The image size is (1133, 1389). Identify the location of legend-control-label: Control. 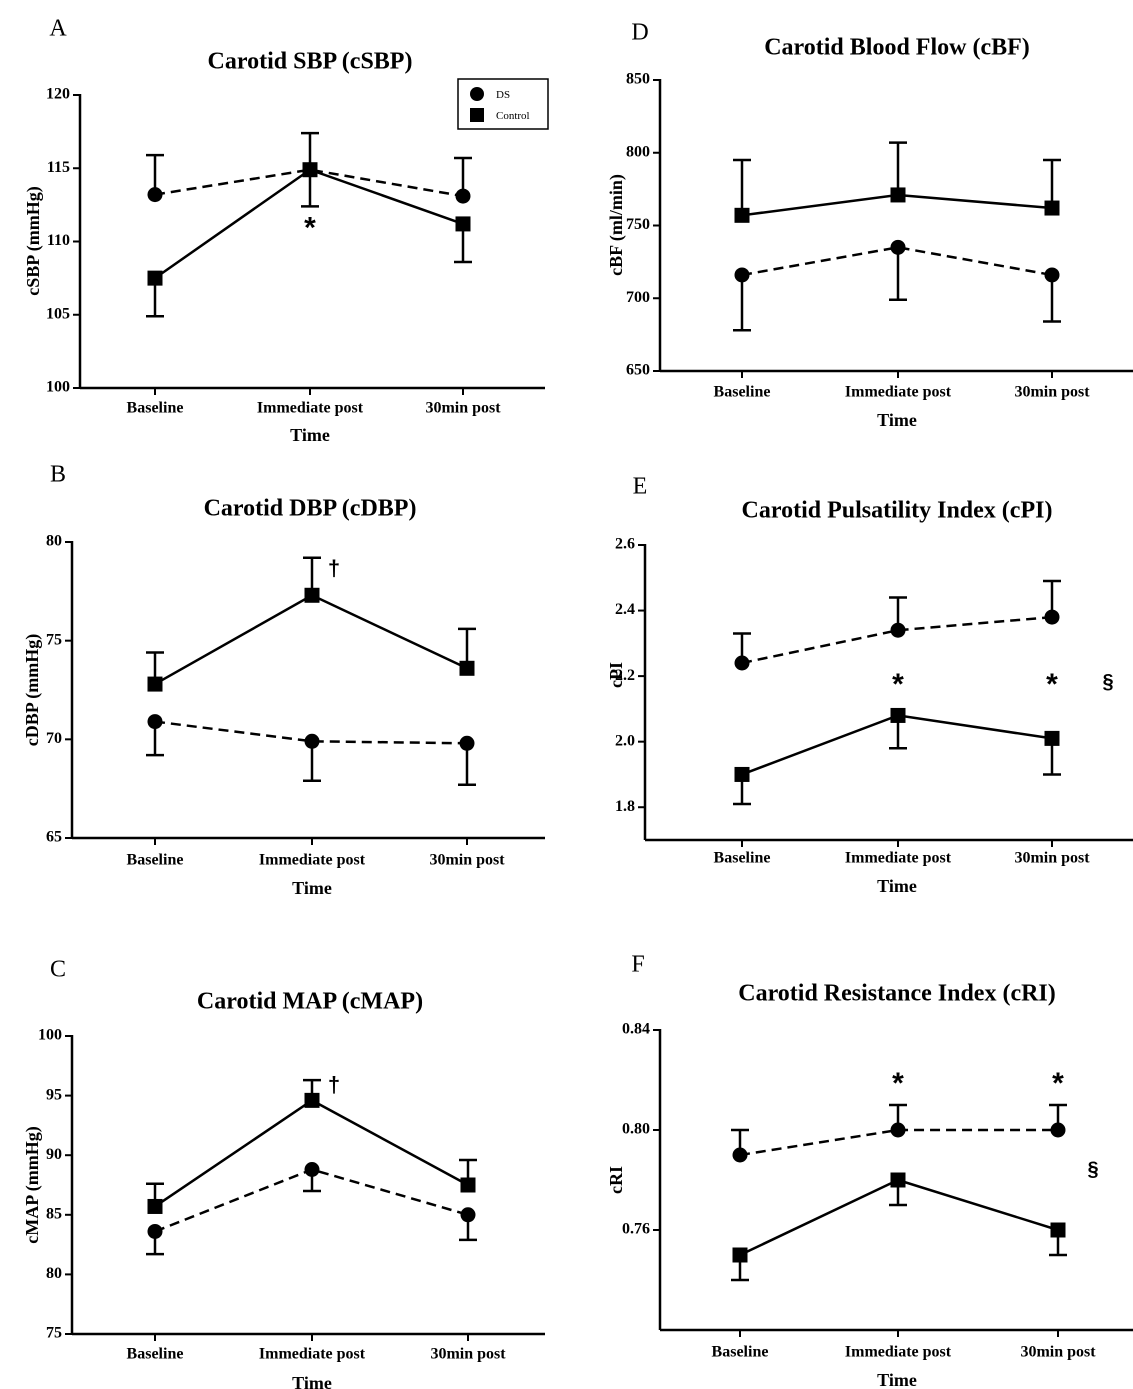
(513, 116).